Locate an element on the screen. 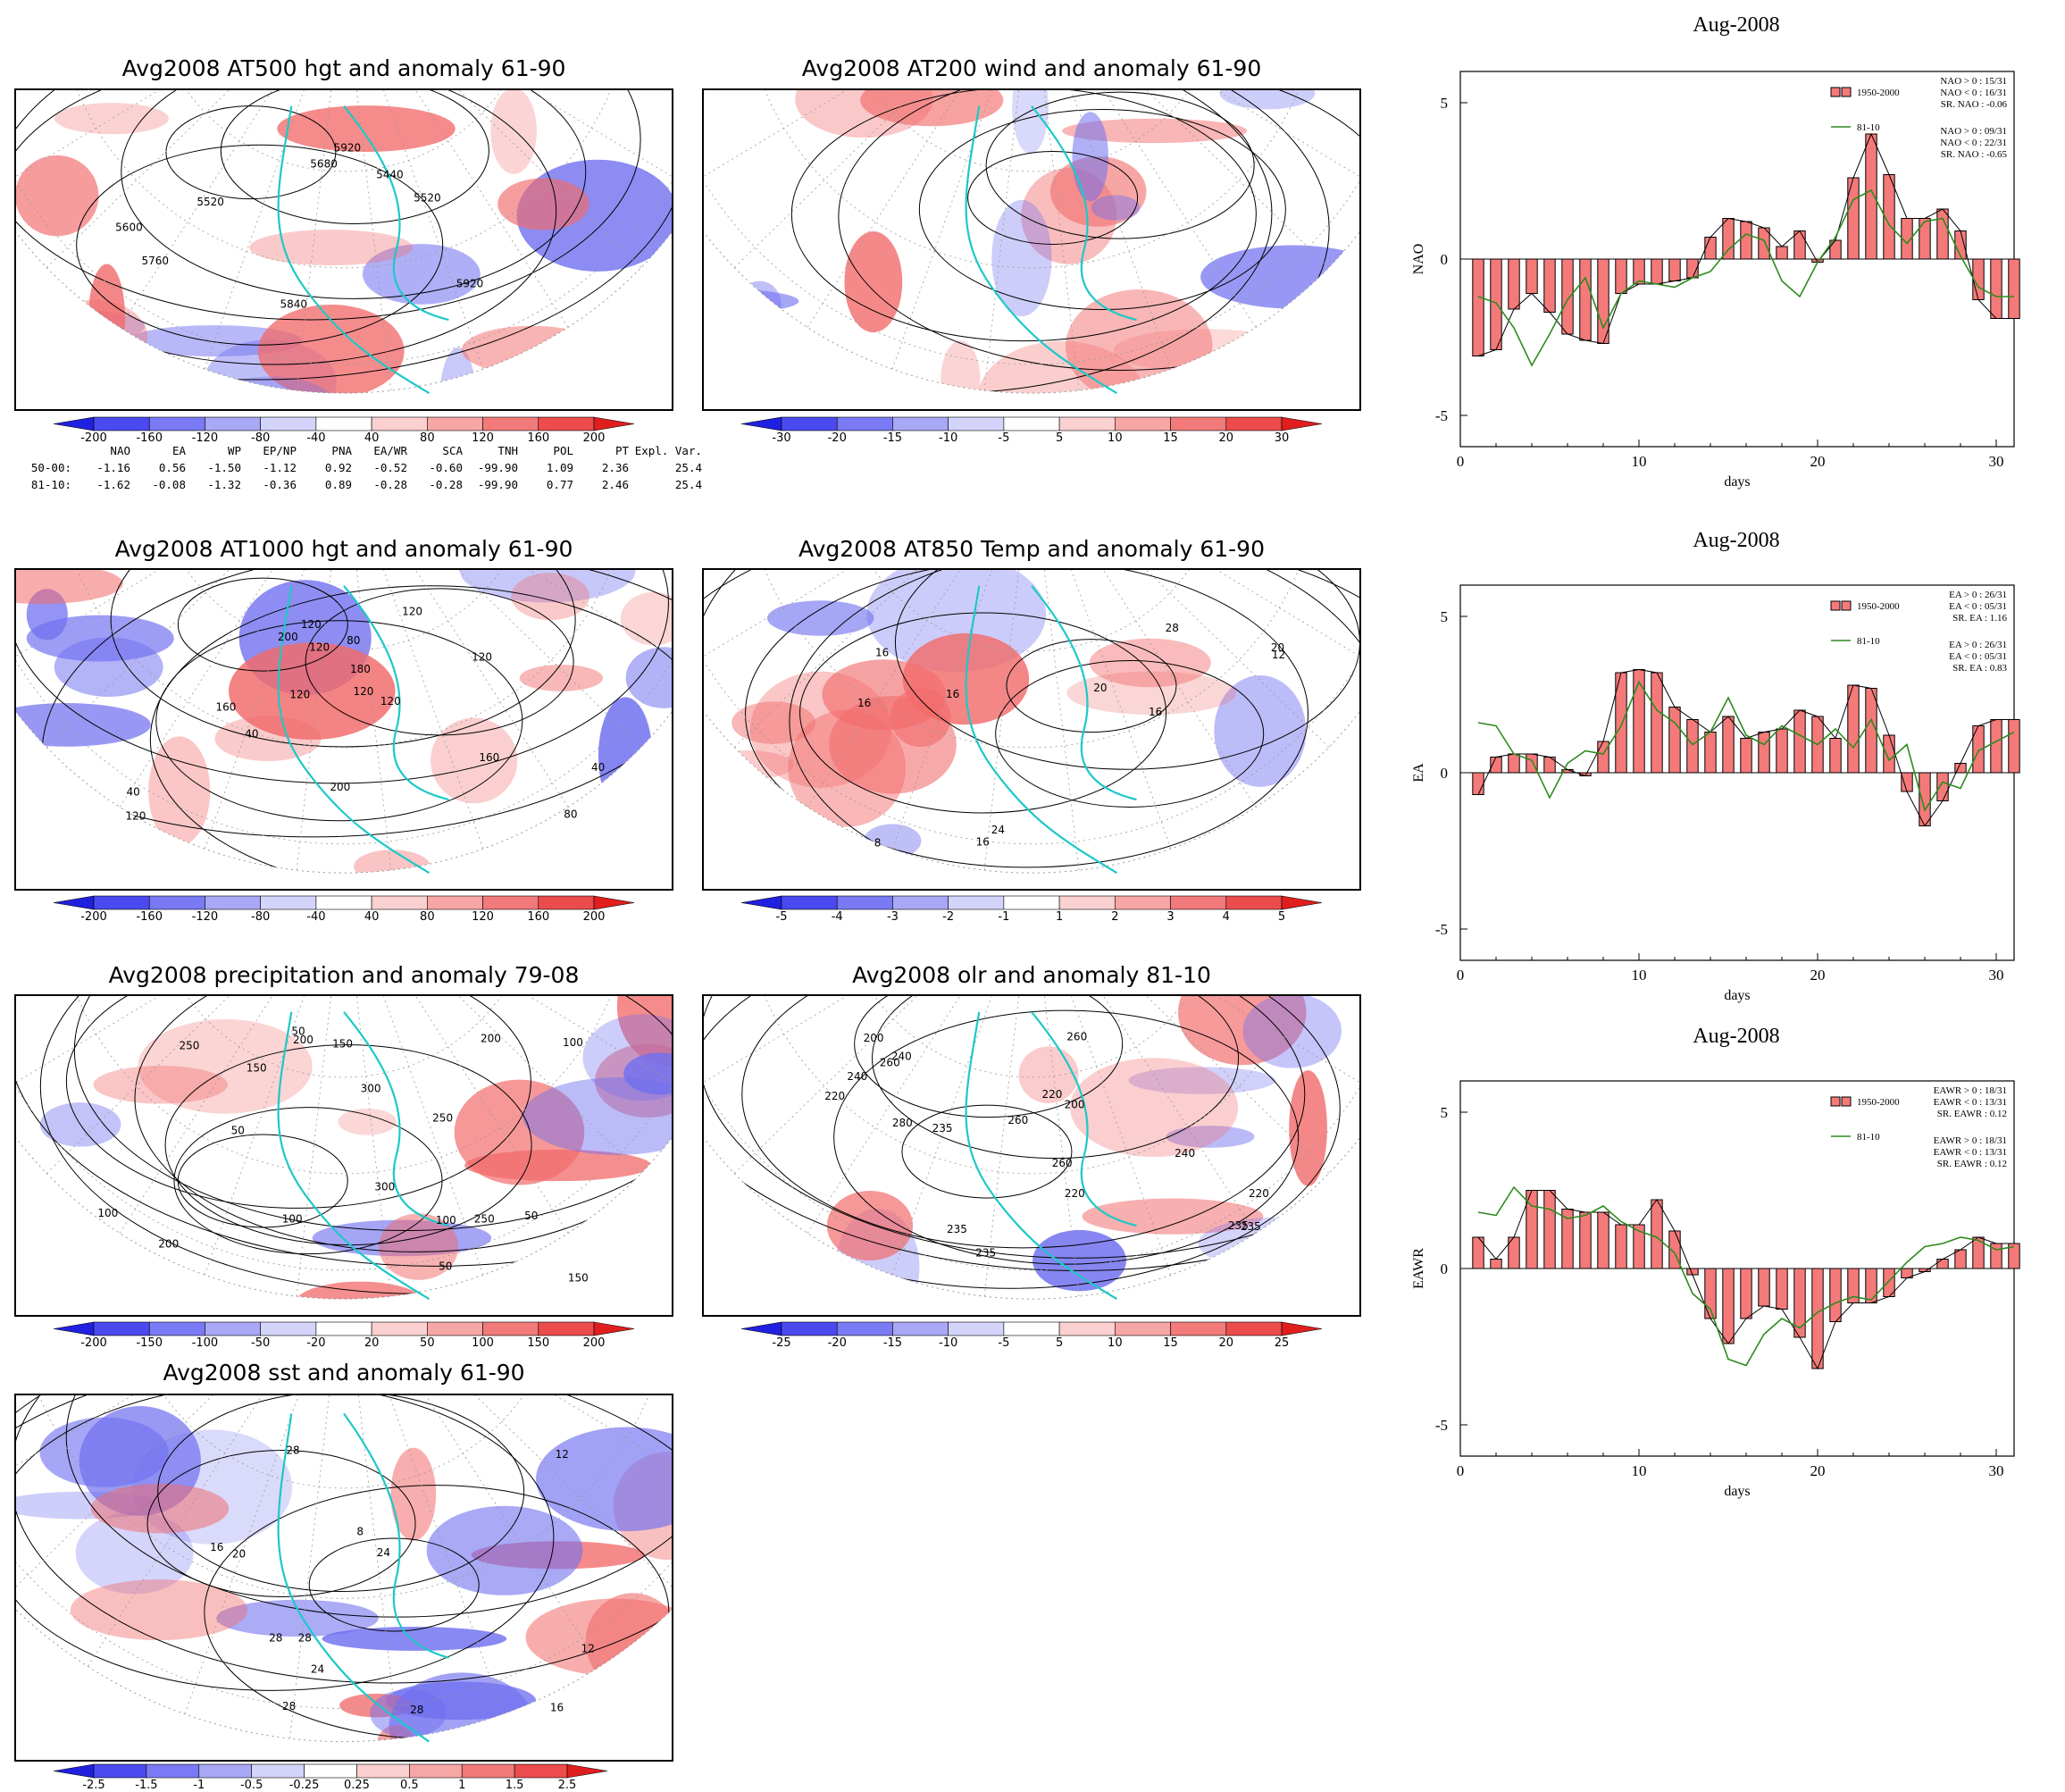  index-cell: -1.32 is located at coordinates (224, 484).